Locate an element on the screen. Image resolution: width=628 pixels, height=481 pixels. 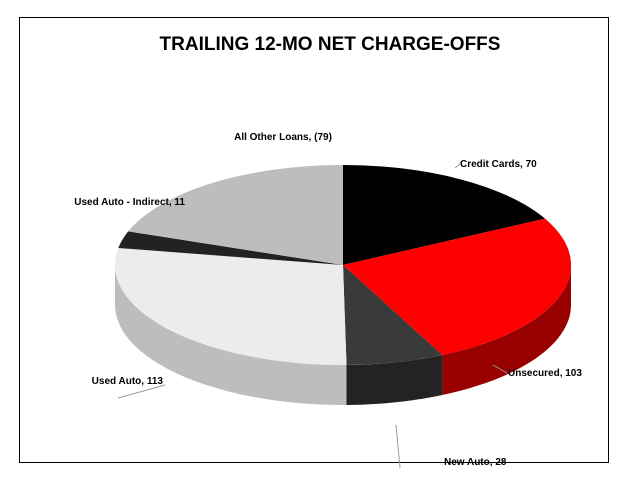
data-label: New Auto, 28 is located at coordinates (475, 462).